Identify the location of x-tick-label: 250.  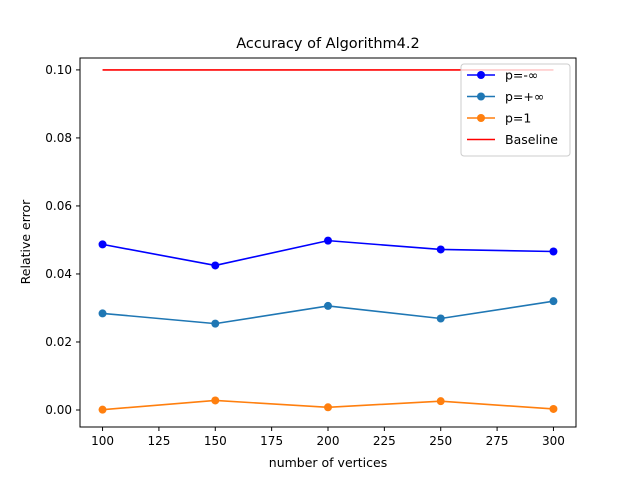
(440, 441).